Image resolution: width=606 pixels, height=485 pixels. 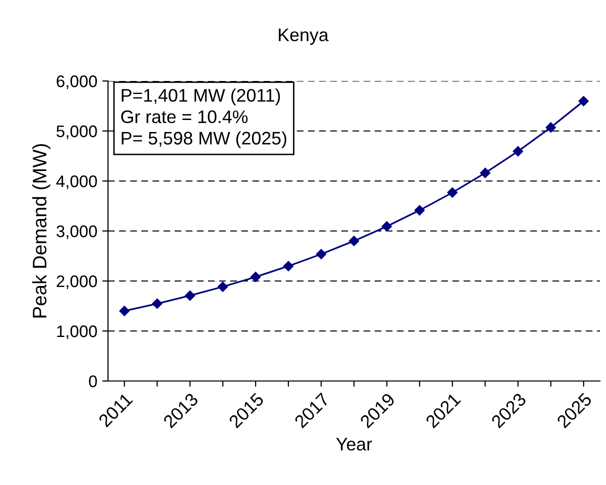 I want to click on y-tick-label: 0, so click(x=92, y=381).